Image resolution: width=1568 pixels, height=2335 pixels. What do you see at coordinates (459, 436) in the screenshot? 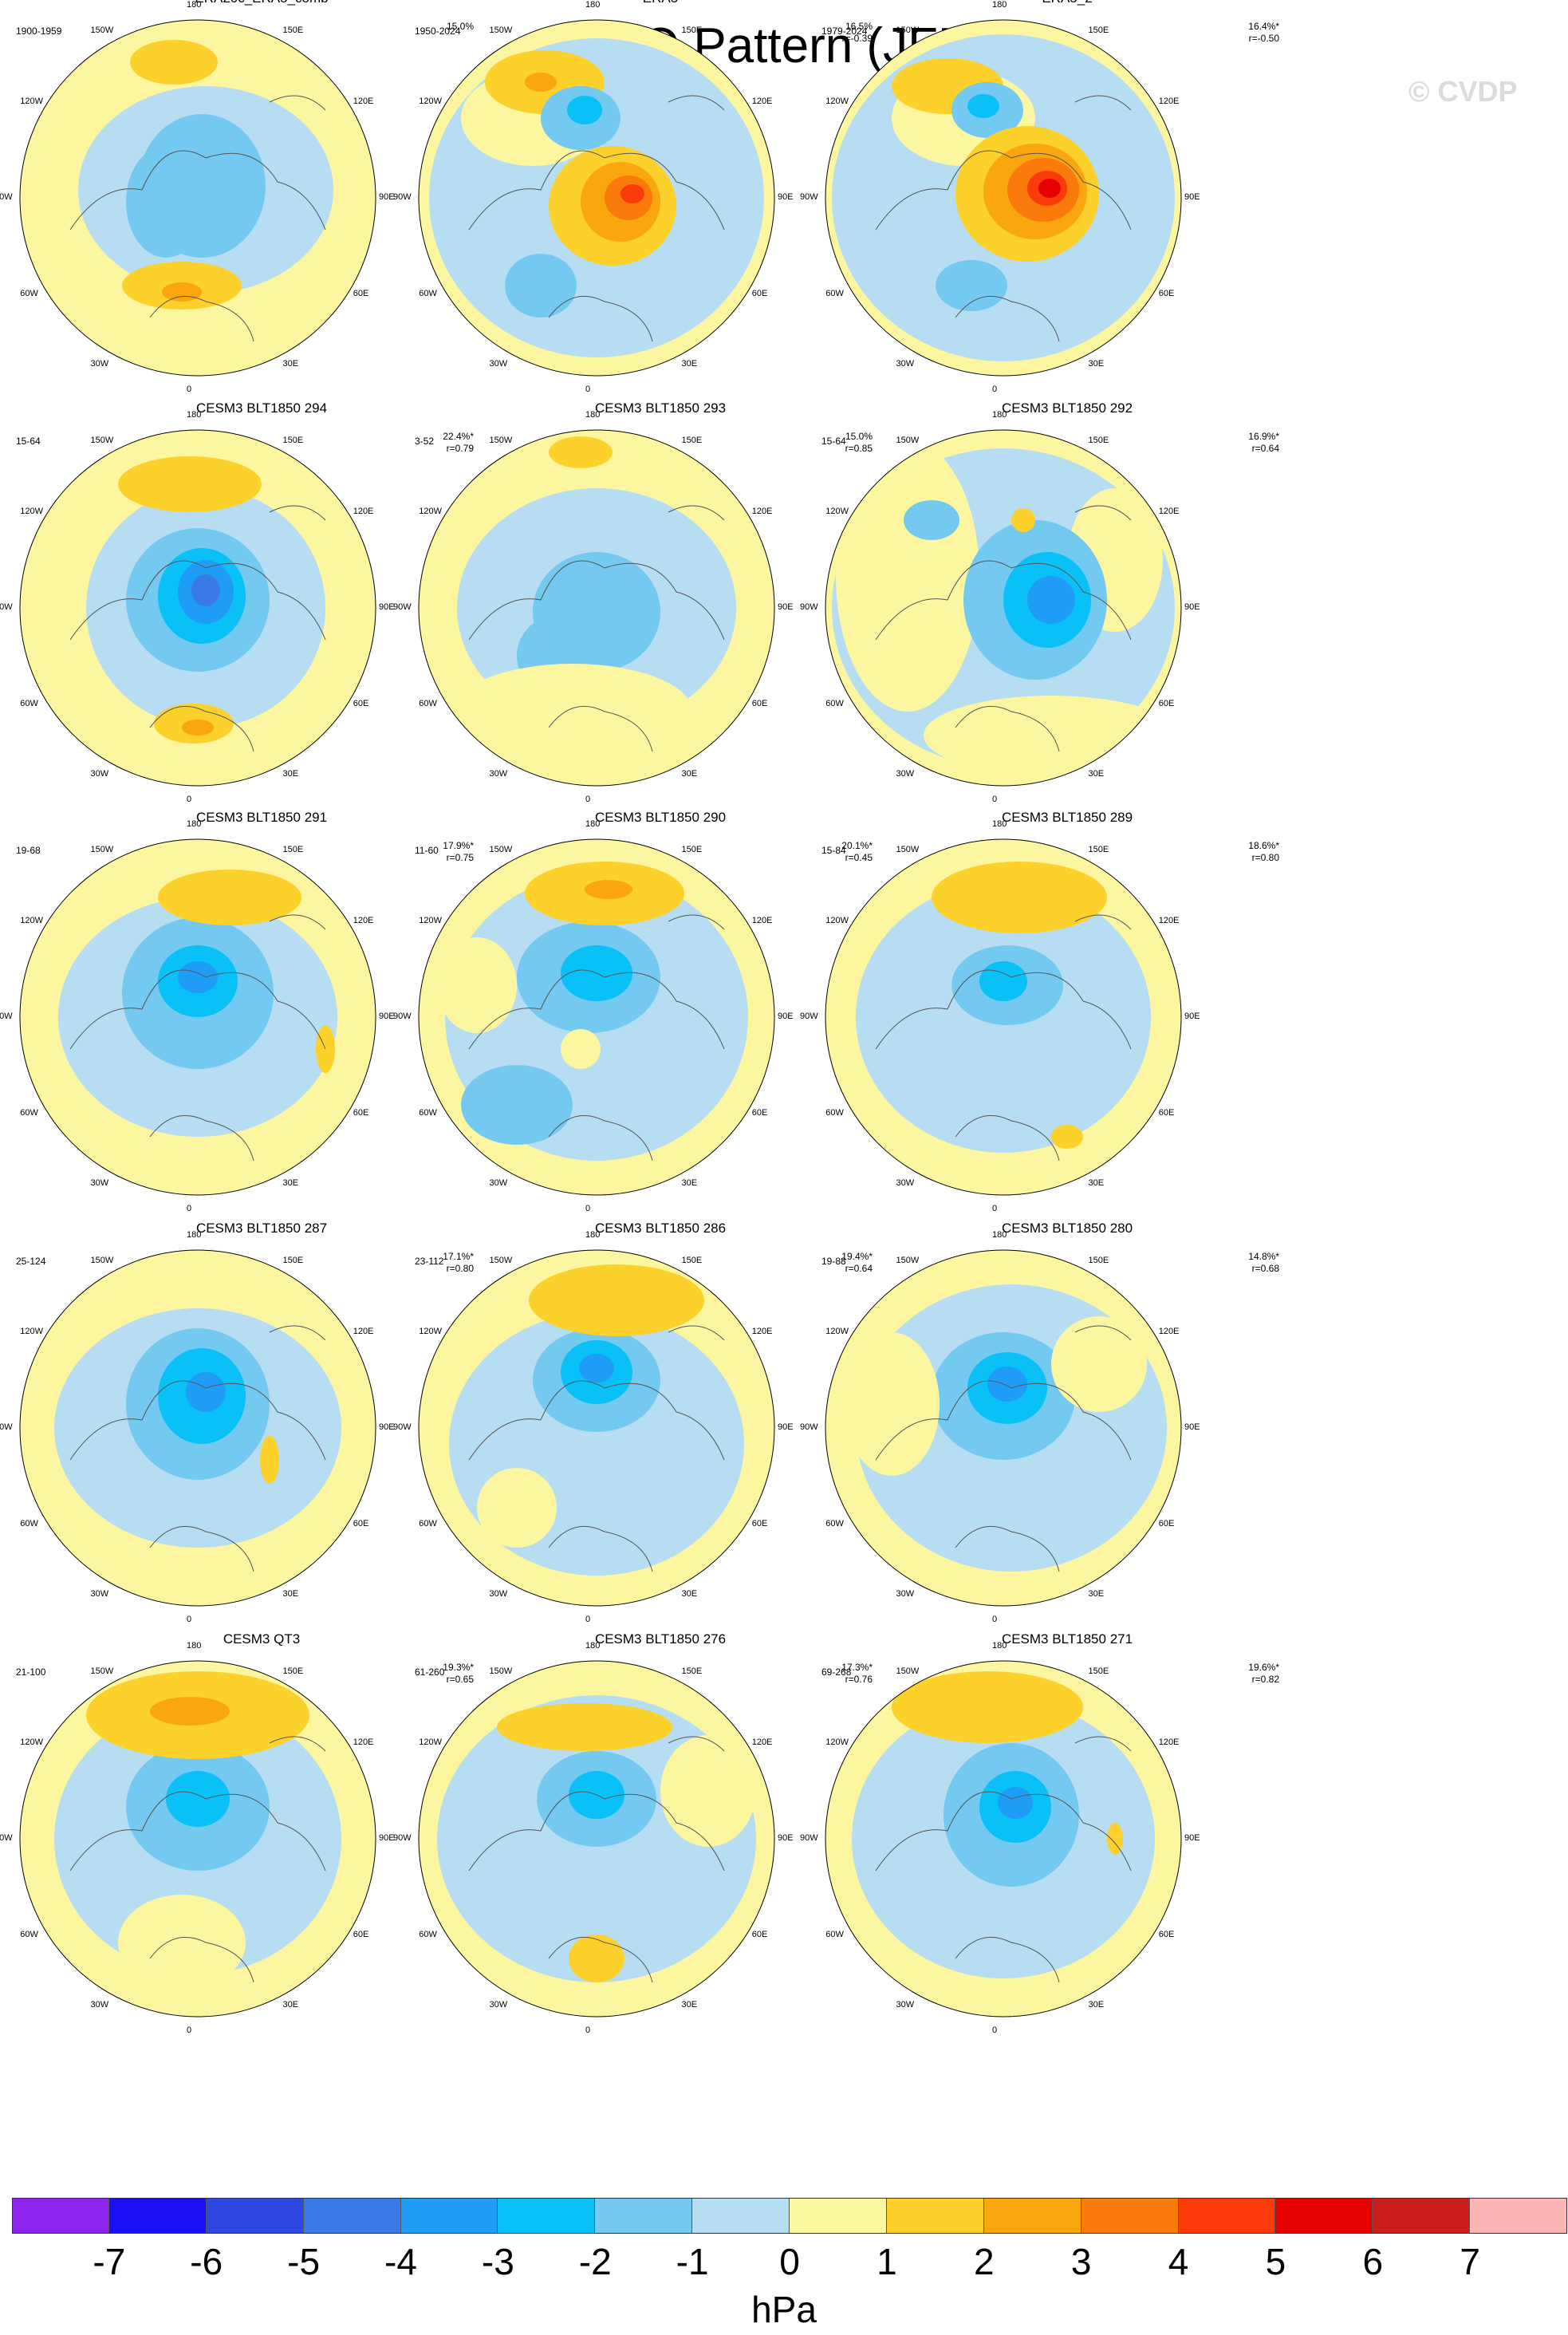
I see `panel-variance: 22.4%*` at bounding box center [459, 436].